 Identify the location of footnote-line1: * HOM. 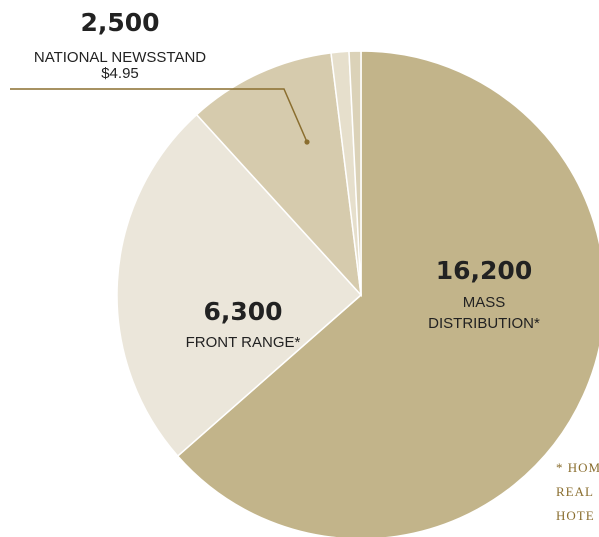
(577, 467).